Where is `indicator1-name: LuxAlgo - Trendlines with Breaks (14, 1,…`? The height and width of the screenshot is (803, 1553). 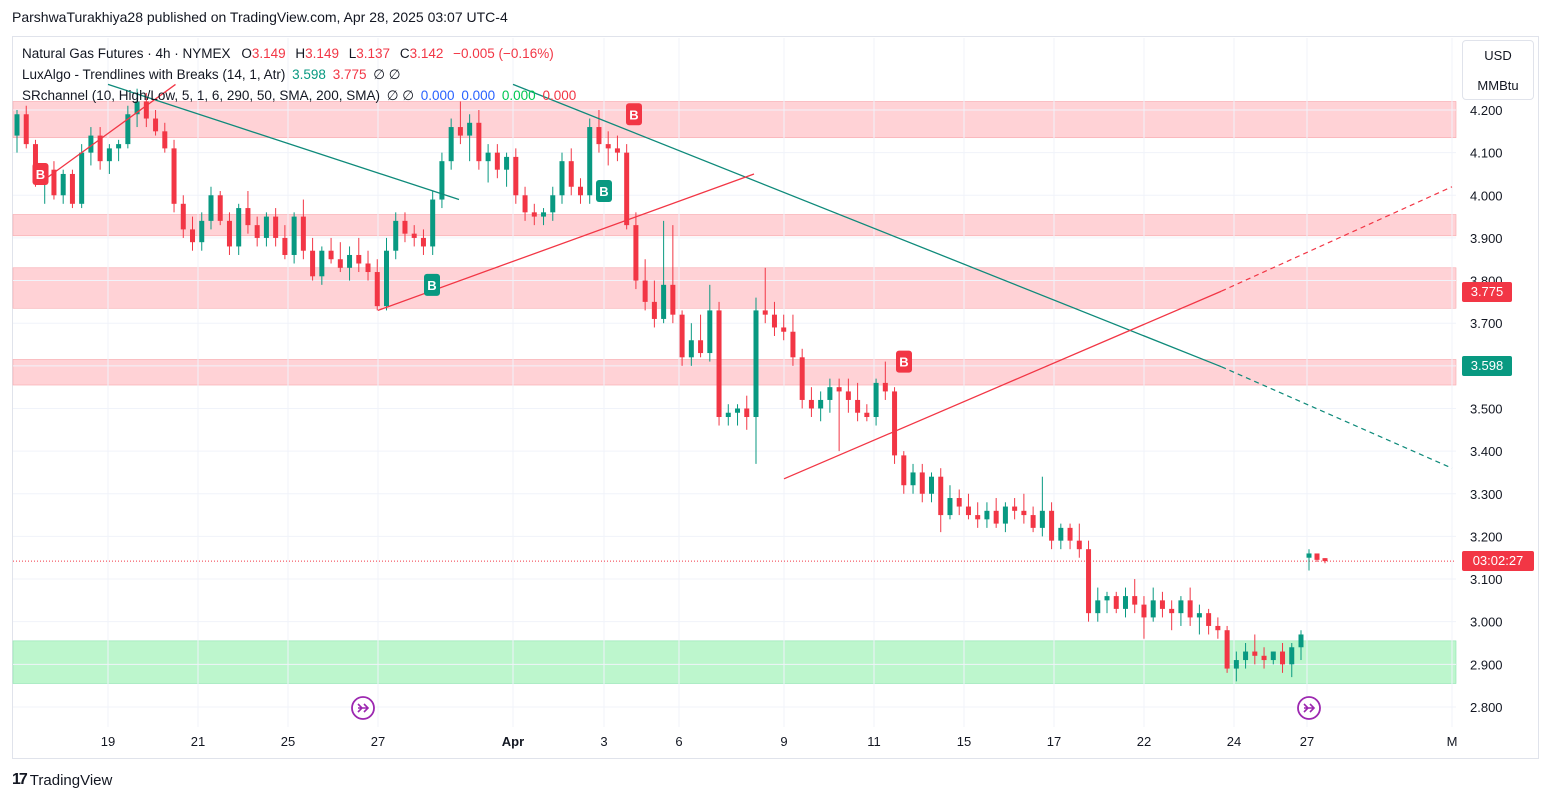
indicator1-name: LuxAlgo - Trendlines with Breaks (14, 1,… is located at coordinates (154, 74).